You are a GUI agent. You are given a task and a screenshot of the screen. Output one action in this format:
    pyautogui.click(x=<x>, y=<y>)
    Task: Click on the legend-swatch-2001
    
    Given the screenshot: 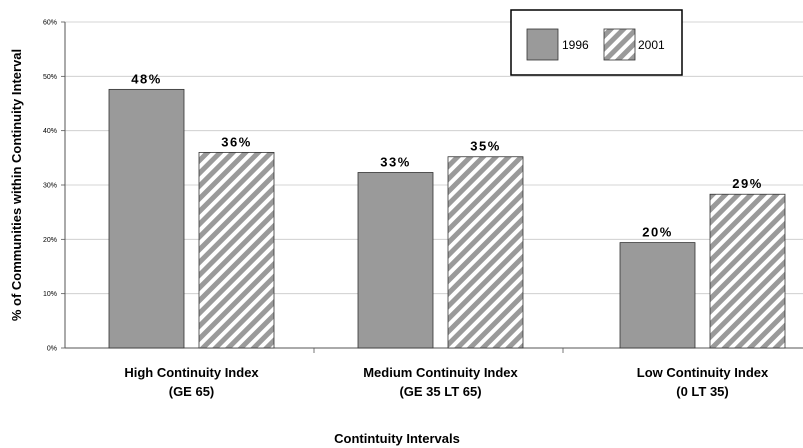 What is the action you would take?
    pyautogui.click(x=619, y=44)
    